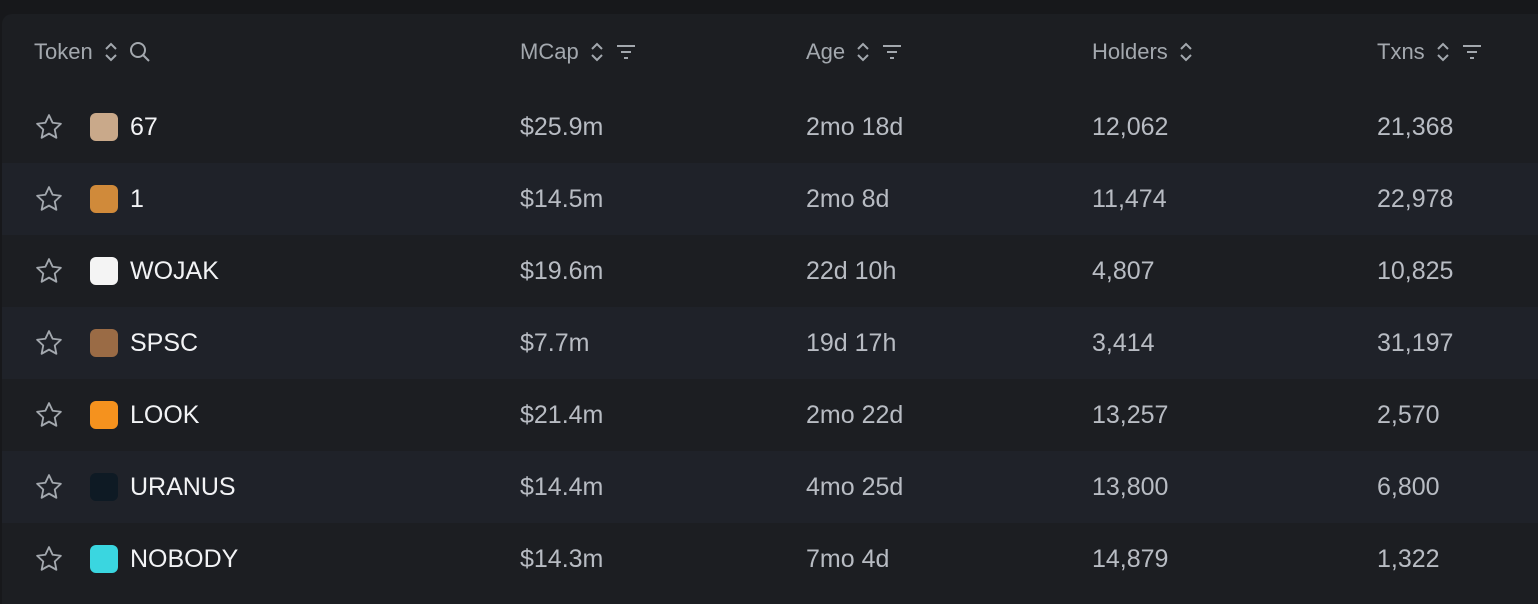 The width and height of the screenshot is (1538, 604). What do you see at coordinates (851, 342) in the screenshot?
I see `age-value: 19d 17h` at bounding box center [851, 342].